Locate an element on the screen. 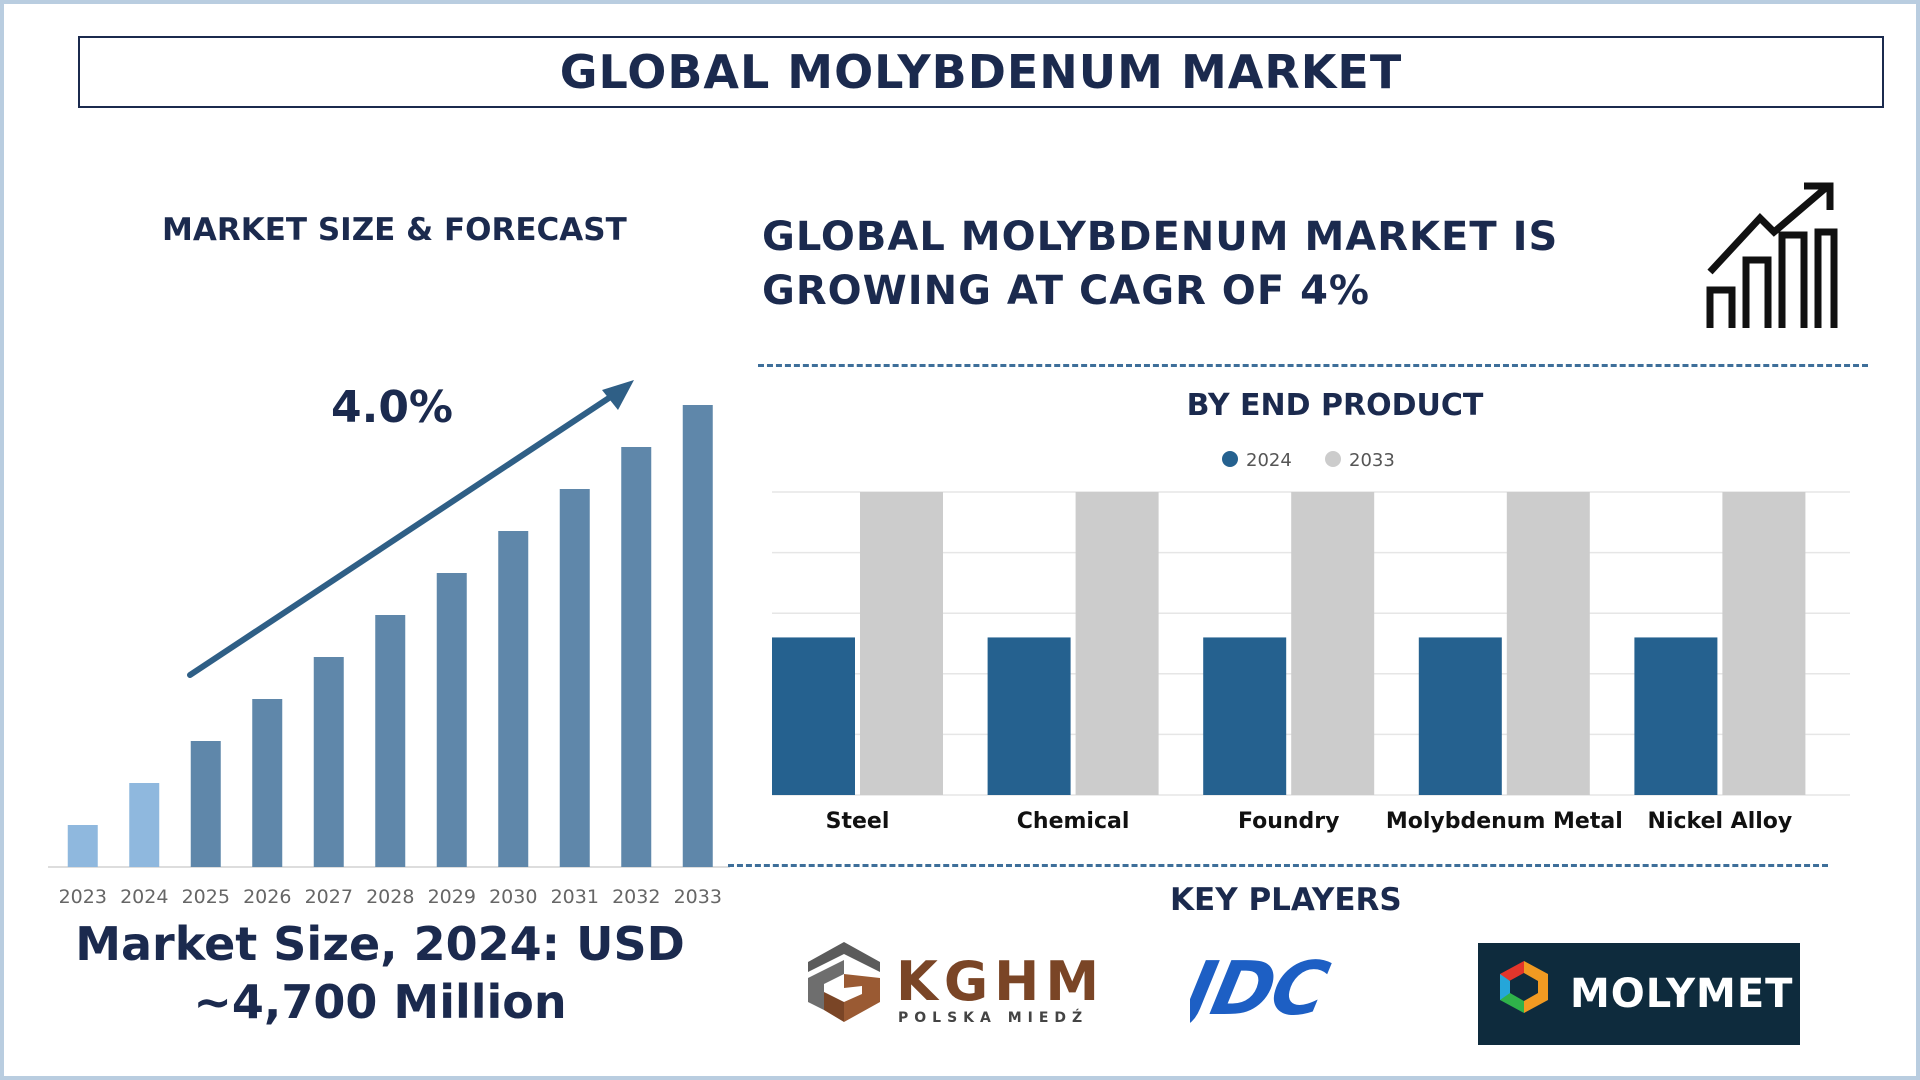 This screenshot has height=1080, width=1920. trend-bar-2031 is located at coordinates (574, 678).